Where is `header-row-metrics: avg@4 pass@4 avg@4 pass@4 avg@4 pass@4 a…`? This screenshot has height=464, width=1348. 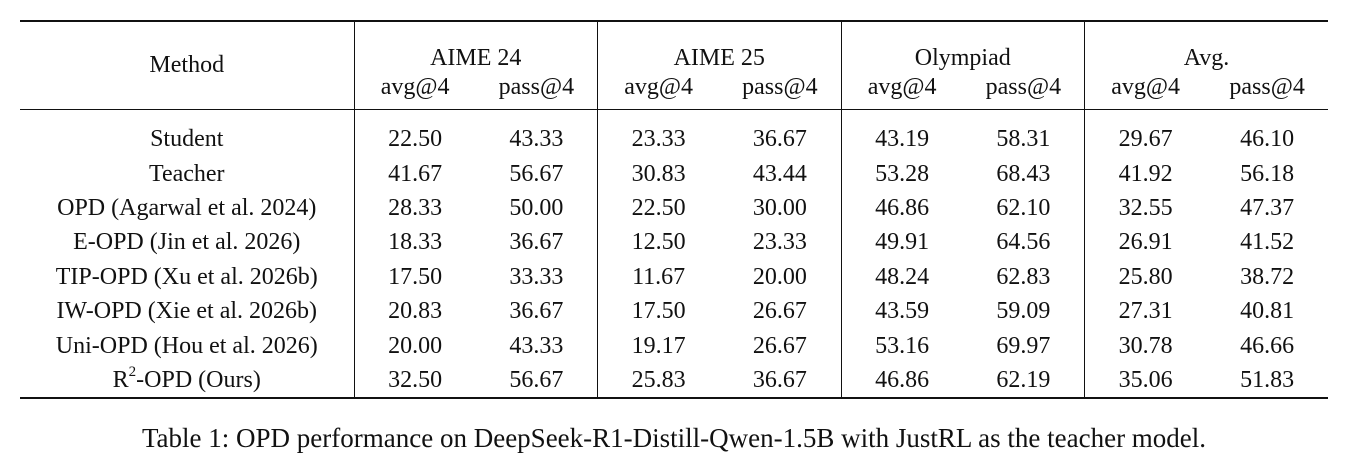
header-row-metrics: avg@4 pass@4 avg@4 pass@4 avg@4 pass@4 a… is located at coordinates (674, 91).